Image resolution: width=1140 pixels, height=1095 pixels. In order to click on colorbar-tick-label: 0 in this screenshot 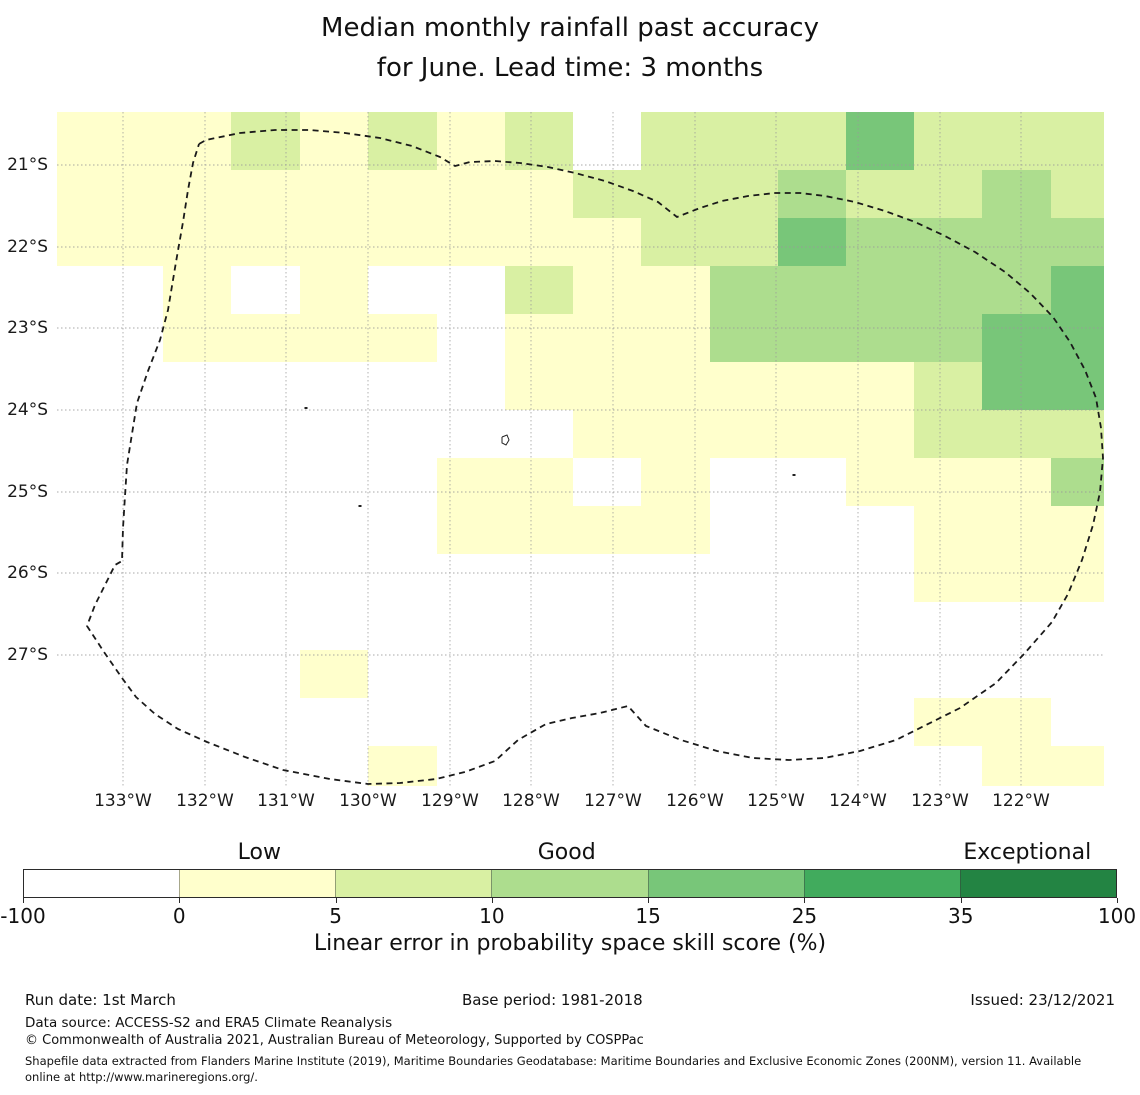, I will do `click(179, 916)`.